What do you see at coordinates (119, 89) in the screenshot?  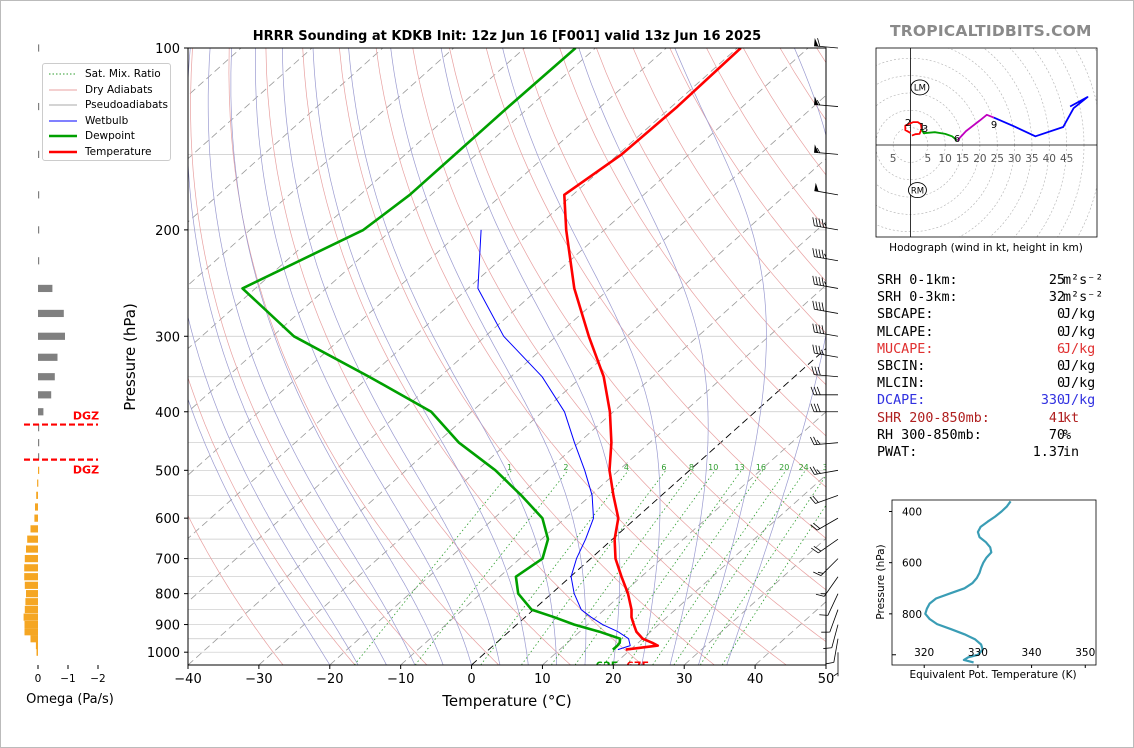 I see `legend-label: Dry Adiabats` at bounding box center [119, 89].